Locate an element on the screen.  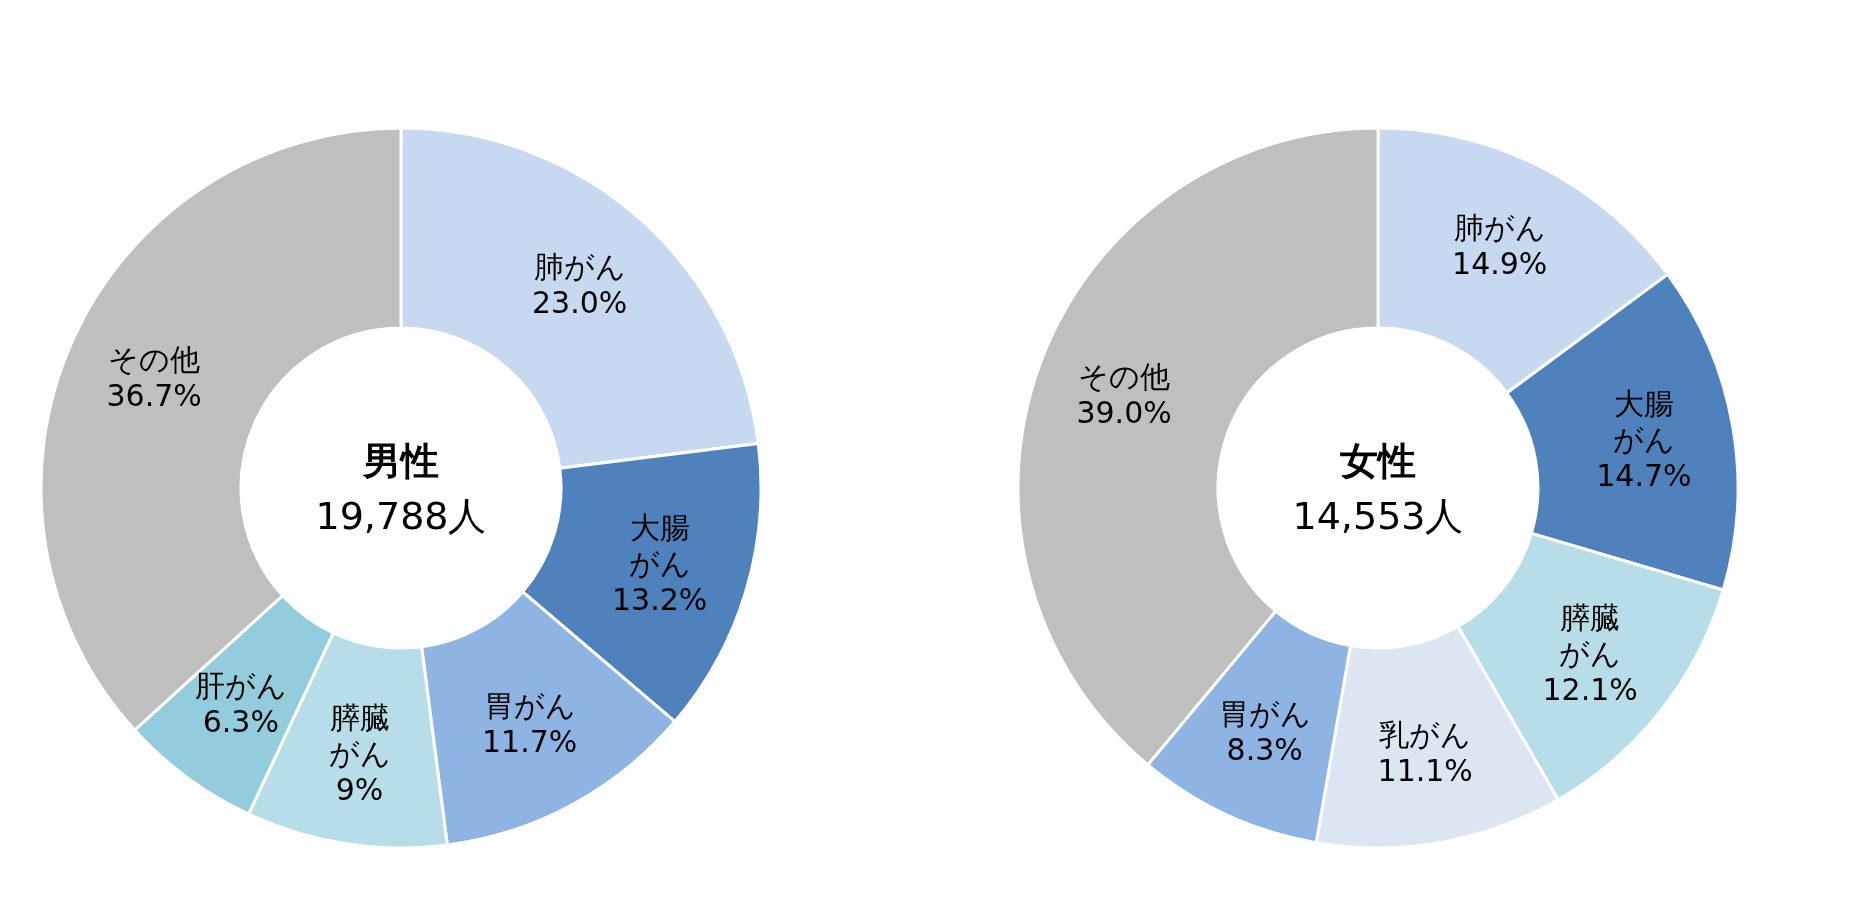
data-label: 12.1% is located at coordinates (1590, 689).